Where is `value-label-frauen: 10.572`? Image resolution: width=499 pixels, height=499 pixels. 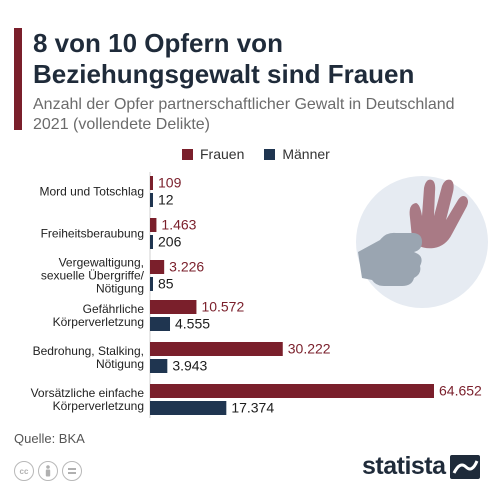
value-label-frauen: 10.572 is located at coordinates (222, 307).